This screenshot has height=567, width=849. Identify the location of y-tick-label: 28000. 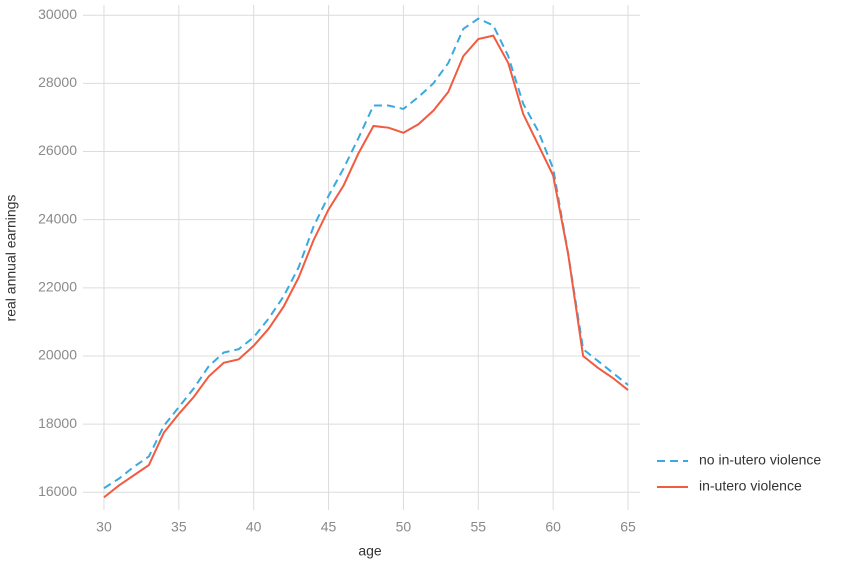
(57, 82).